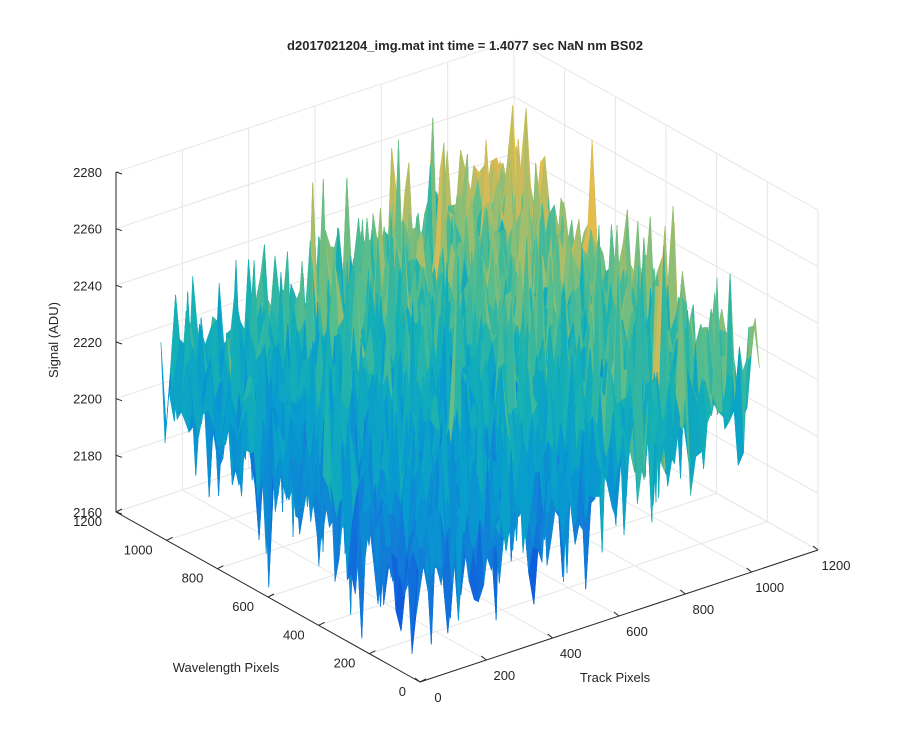  Describe the element at coordinates (87, 512) in the screenshot. I see `z-tick-label: 2160` at that location.